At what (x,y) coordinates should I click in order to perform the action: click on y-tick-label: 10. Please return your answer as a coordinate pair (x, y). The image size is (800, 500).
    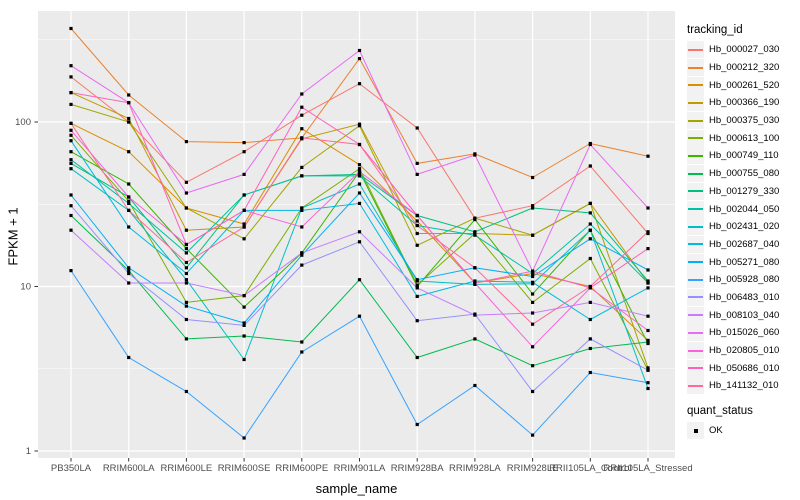
    Looking at the image, I should click on (25, 287).